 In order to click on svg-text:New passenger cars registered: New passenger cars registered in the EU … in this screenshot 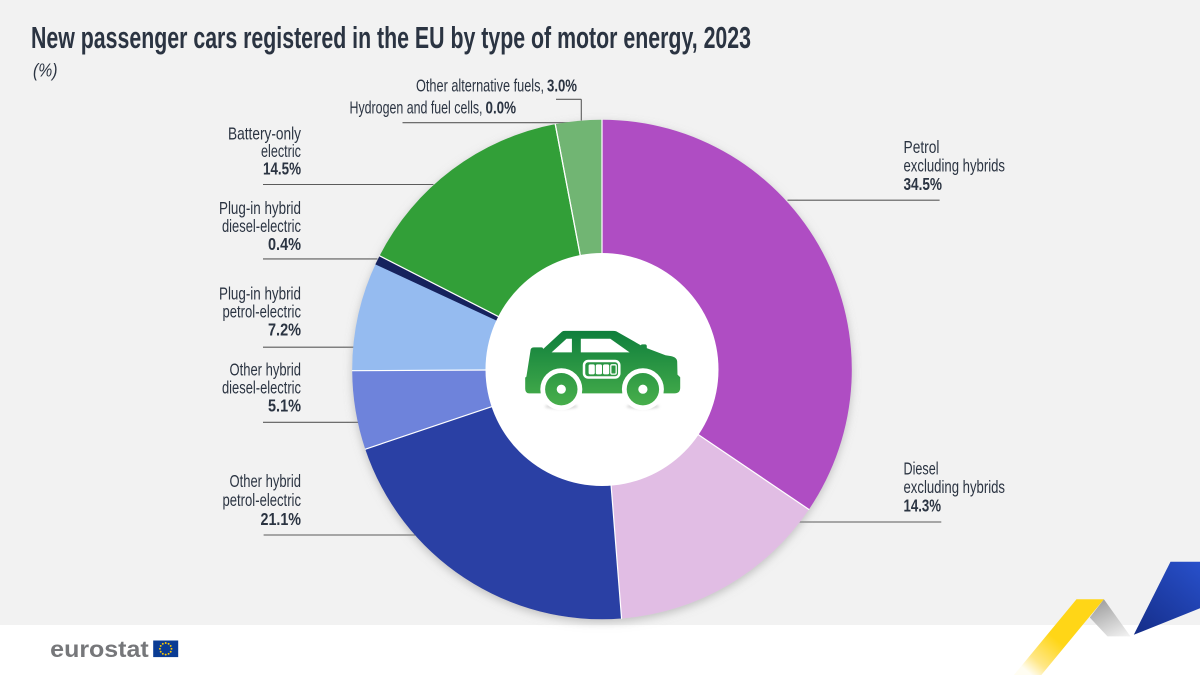, I will do `click(391, 38)`.